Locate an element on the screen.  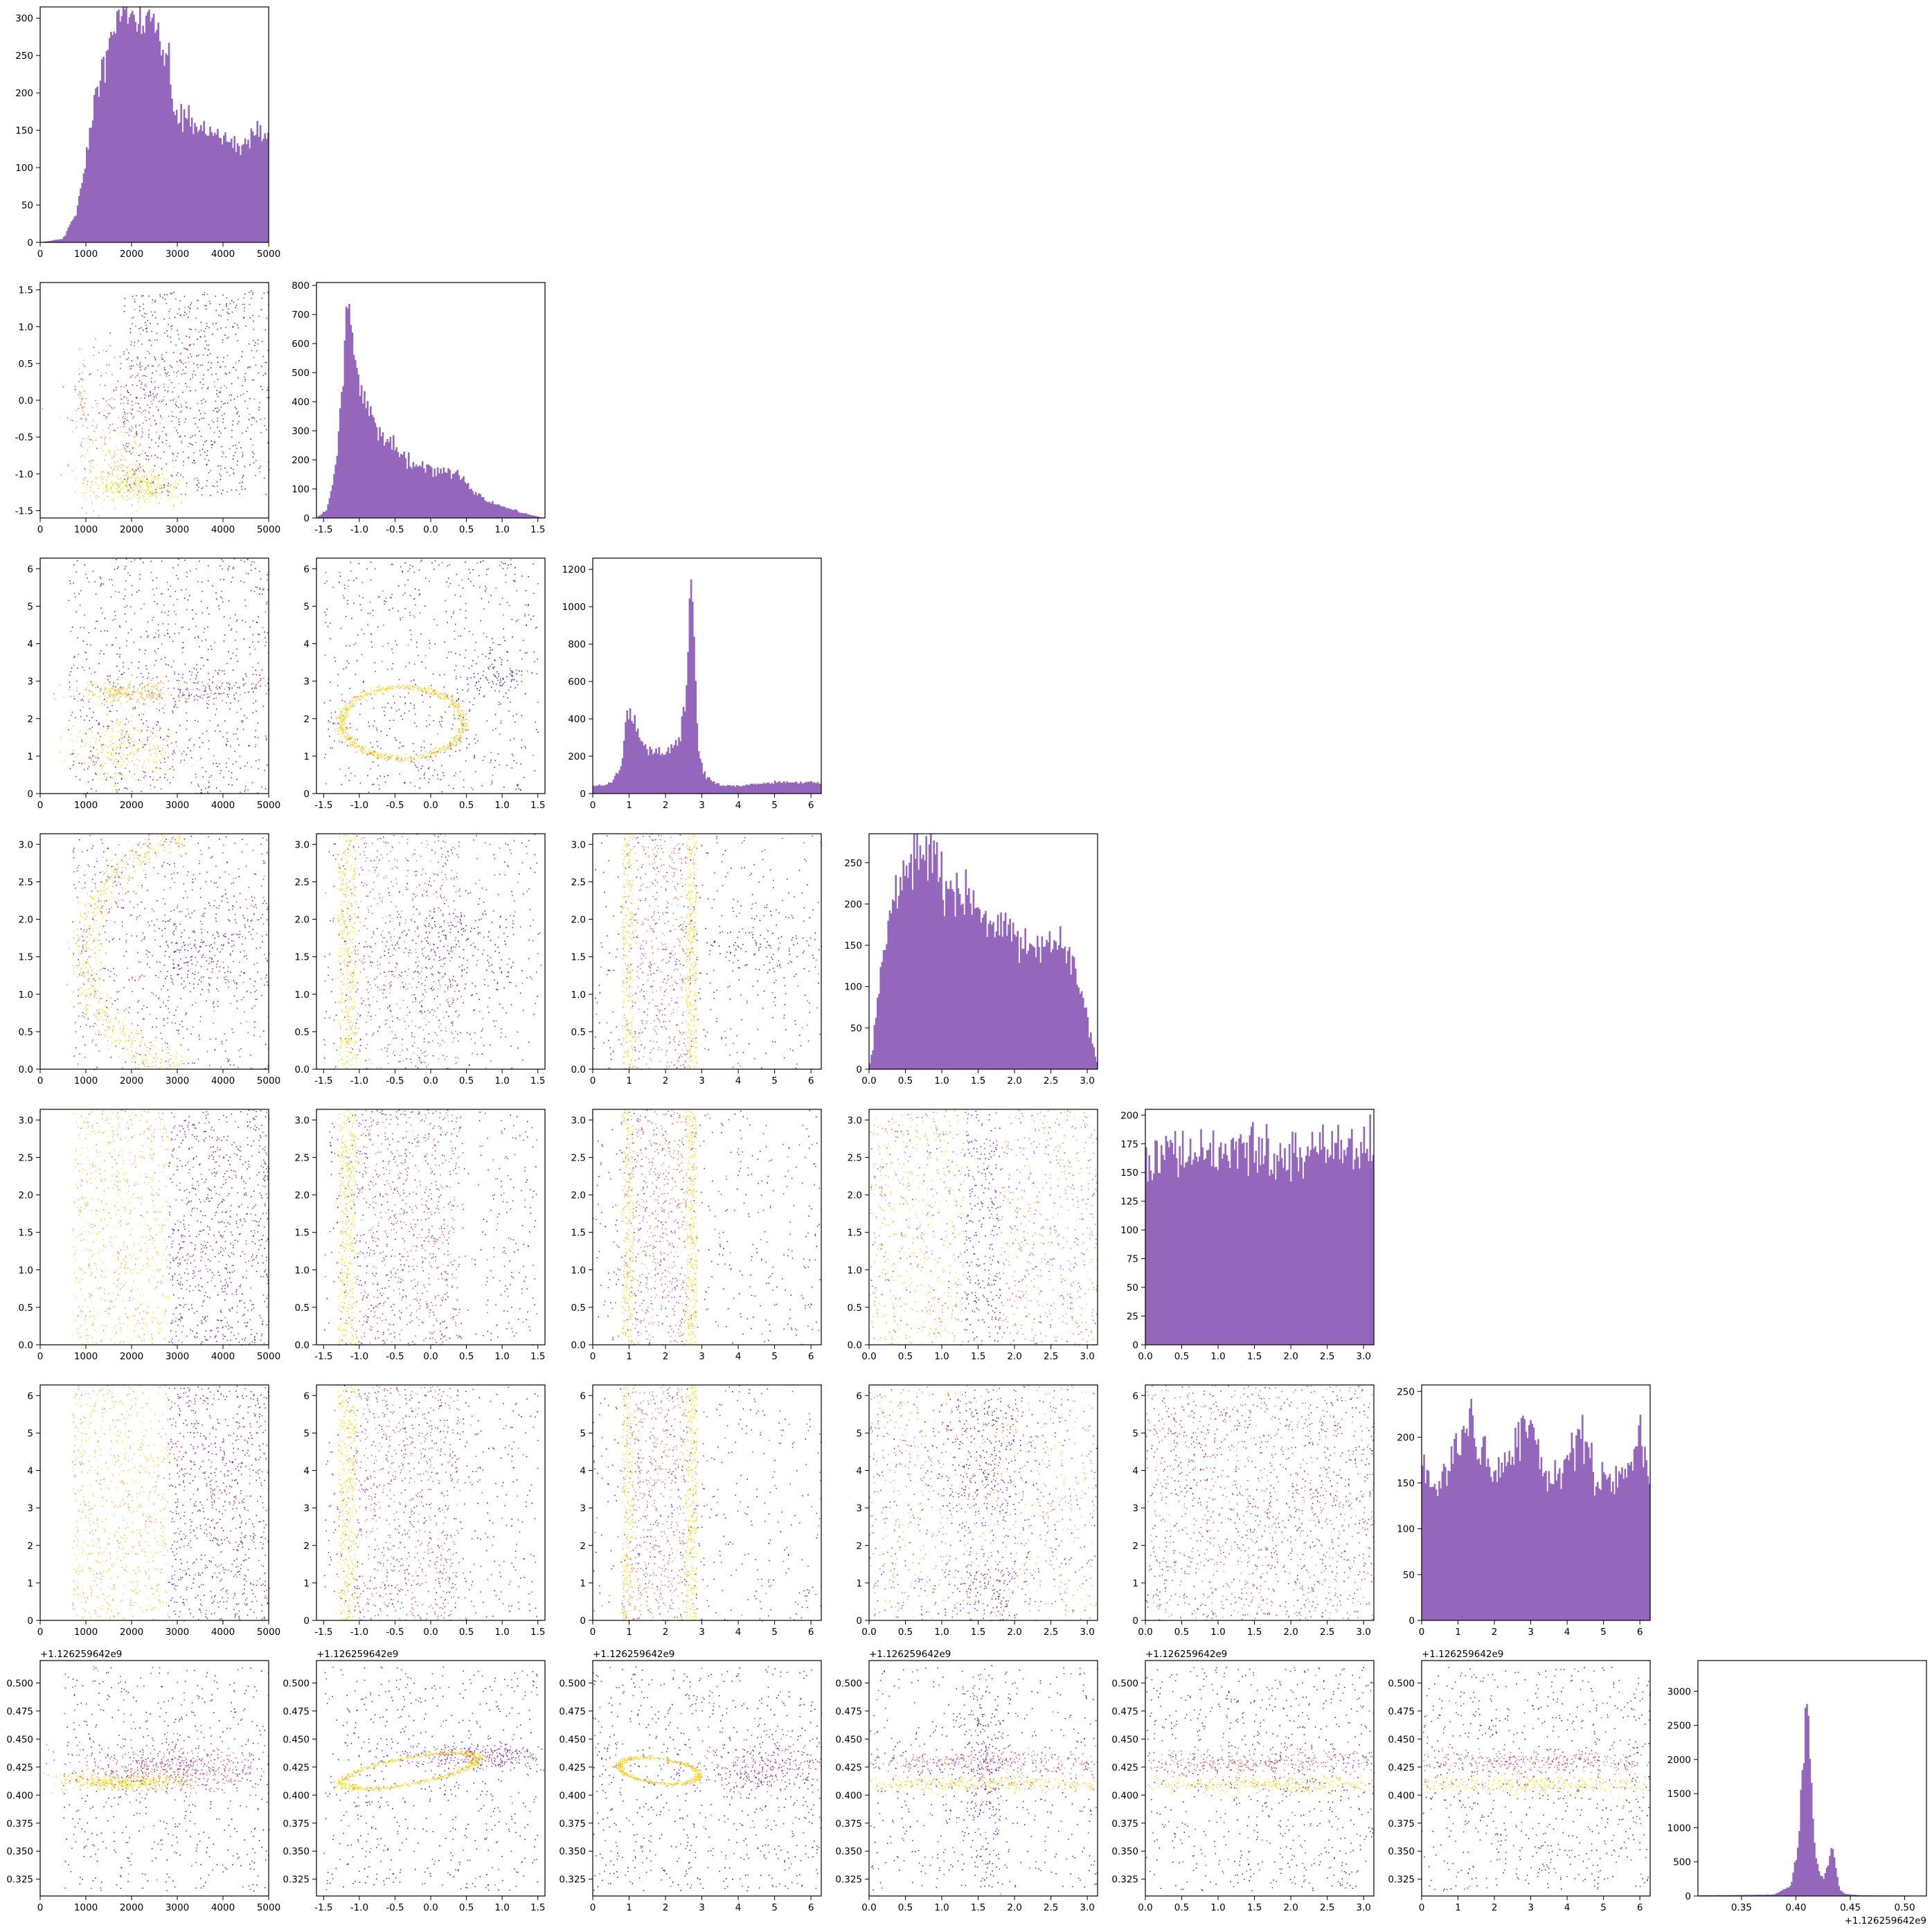
histogram-panel-p5: 0 1 2 3 4 5 6 0 50 100 150 200 250 is located at coordinates (1524, 1511).